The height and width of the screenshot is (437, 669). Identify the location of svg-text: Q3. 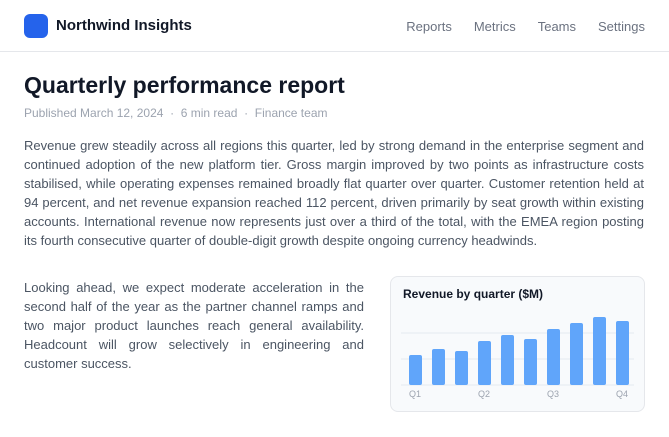
(553, 394).